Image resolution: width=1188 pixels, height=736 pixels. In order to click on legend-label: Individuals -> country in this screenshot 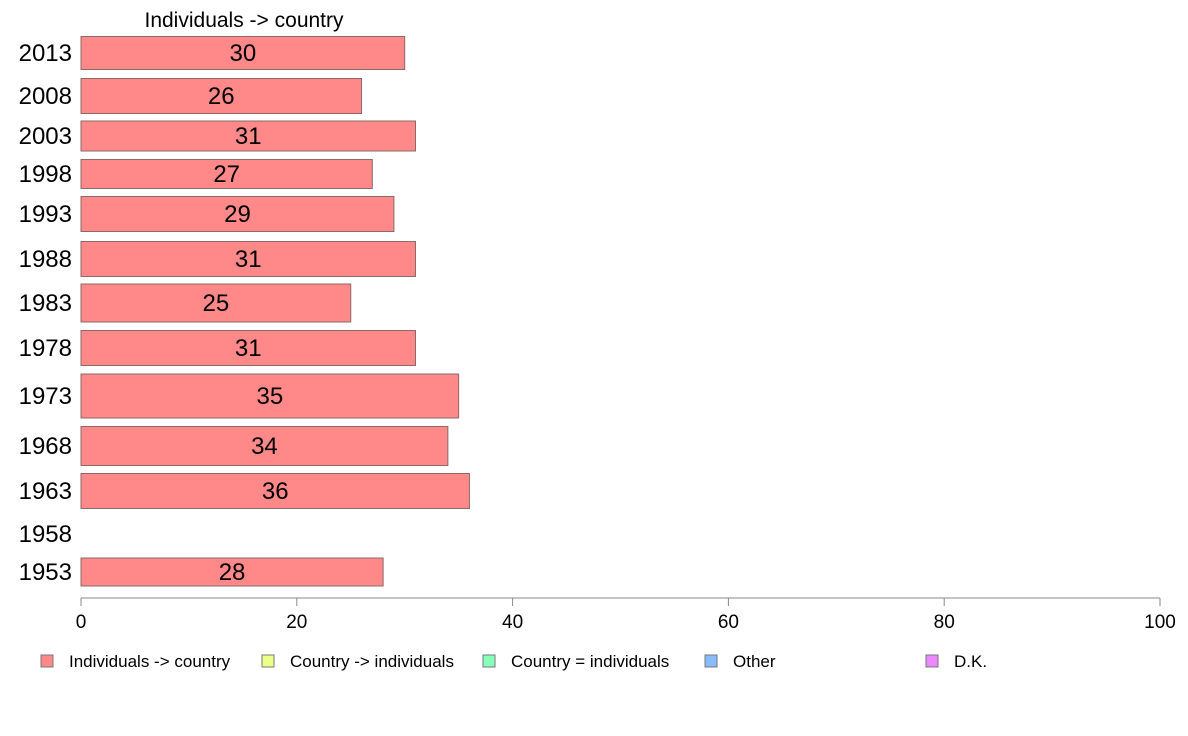, I will do `click(150, 661)`.